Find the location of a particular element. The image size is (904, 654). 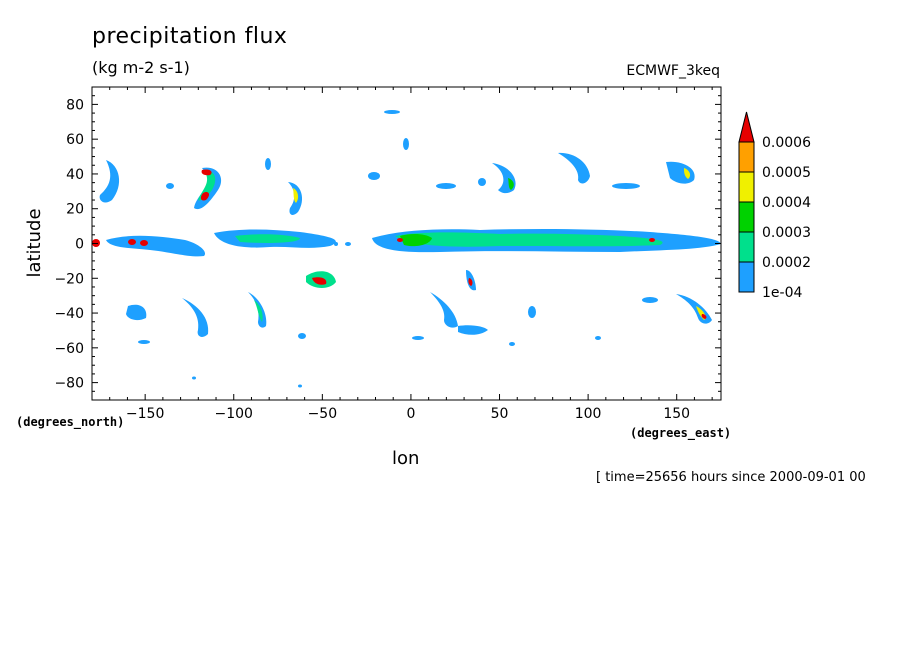

x-tick-label: 50 is located at coordinates (500, 414).